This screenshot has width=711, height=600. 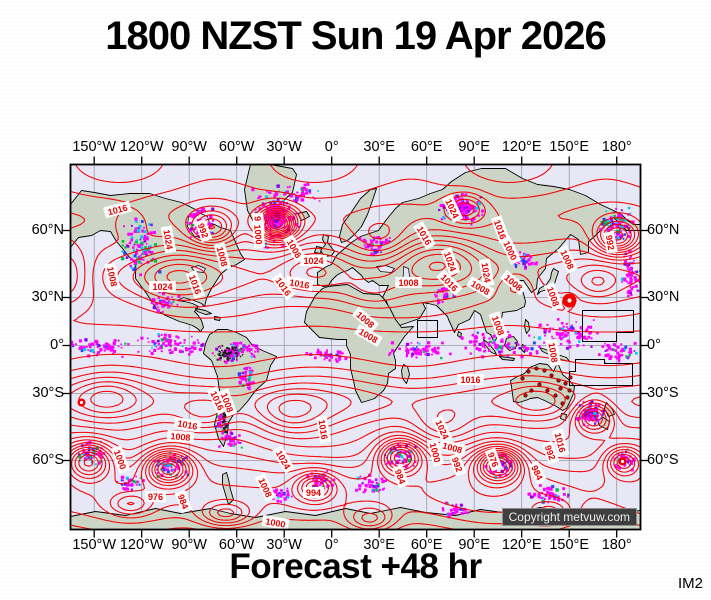 What do you see at coordinates (141, 545) in the screenshot?
I see `lon-label: 120°W` at bounding box center [141, 545].